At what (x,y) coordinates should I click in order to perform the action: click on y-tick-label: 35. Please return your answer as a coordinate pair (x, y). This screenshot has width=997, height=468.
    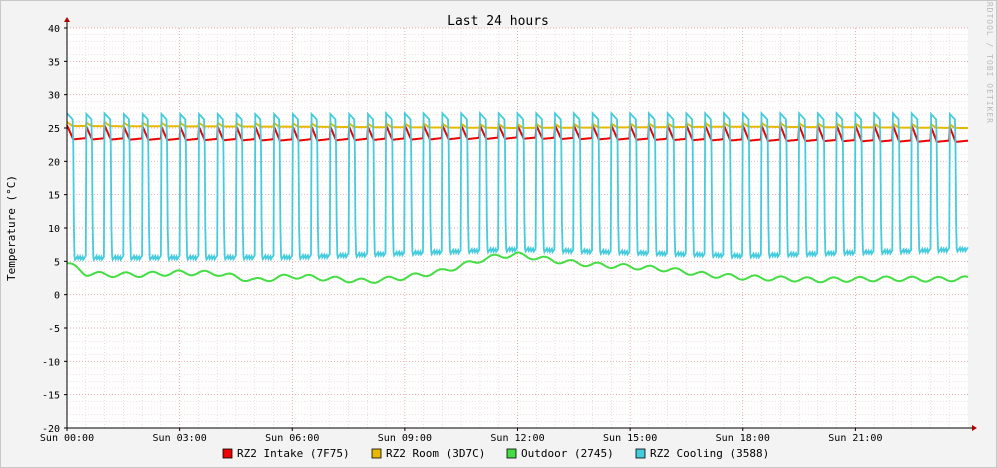
    Looking at the image, I should click on (54, 62).